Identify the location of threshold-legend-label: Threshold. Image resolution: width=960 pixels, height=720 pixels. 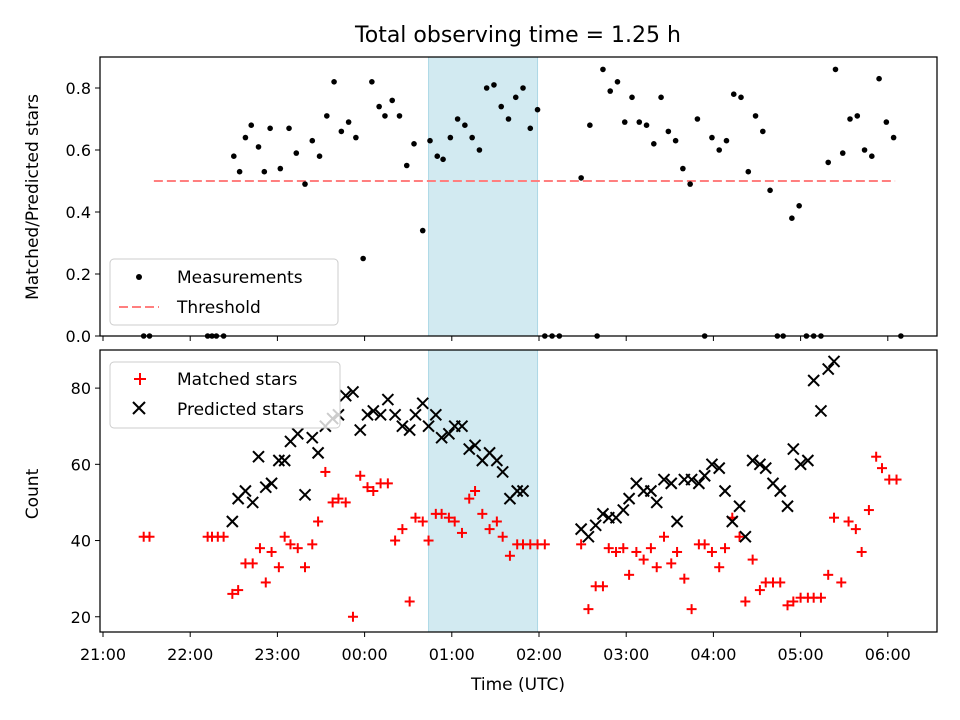
(218, 308).